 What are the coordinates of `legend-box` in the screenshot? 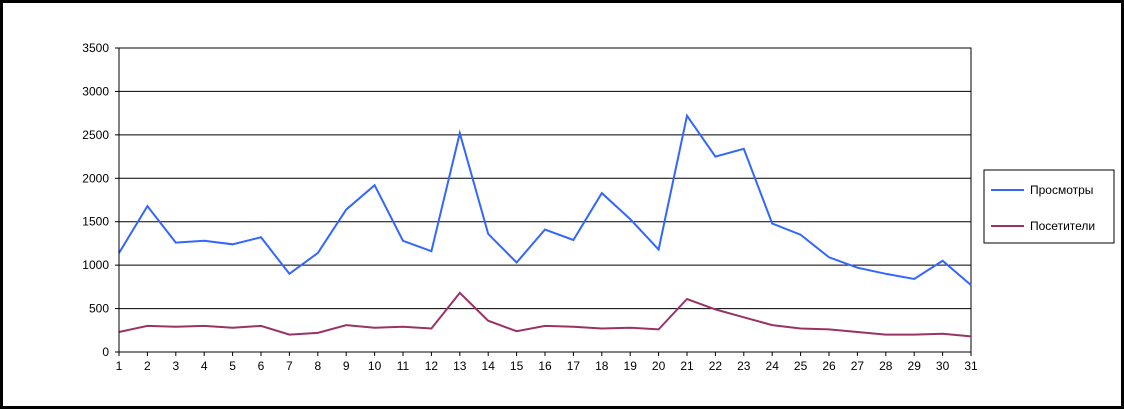 It's located at (1049, 206).